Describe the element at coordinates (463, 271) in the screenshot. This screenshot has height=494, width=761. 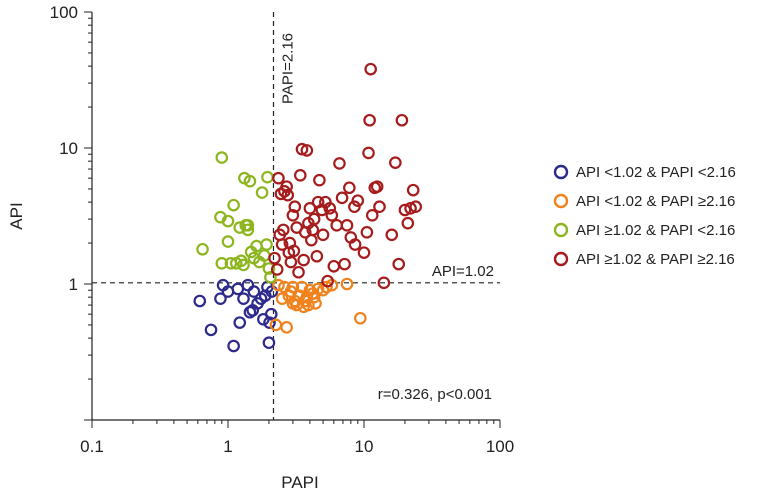
I see `horizontal-reference-label: API=1.02` at that location.